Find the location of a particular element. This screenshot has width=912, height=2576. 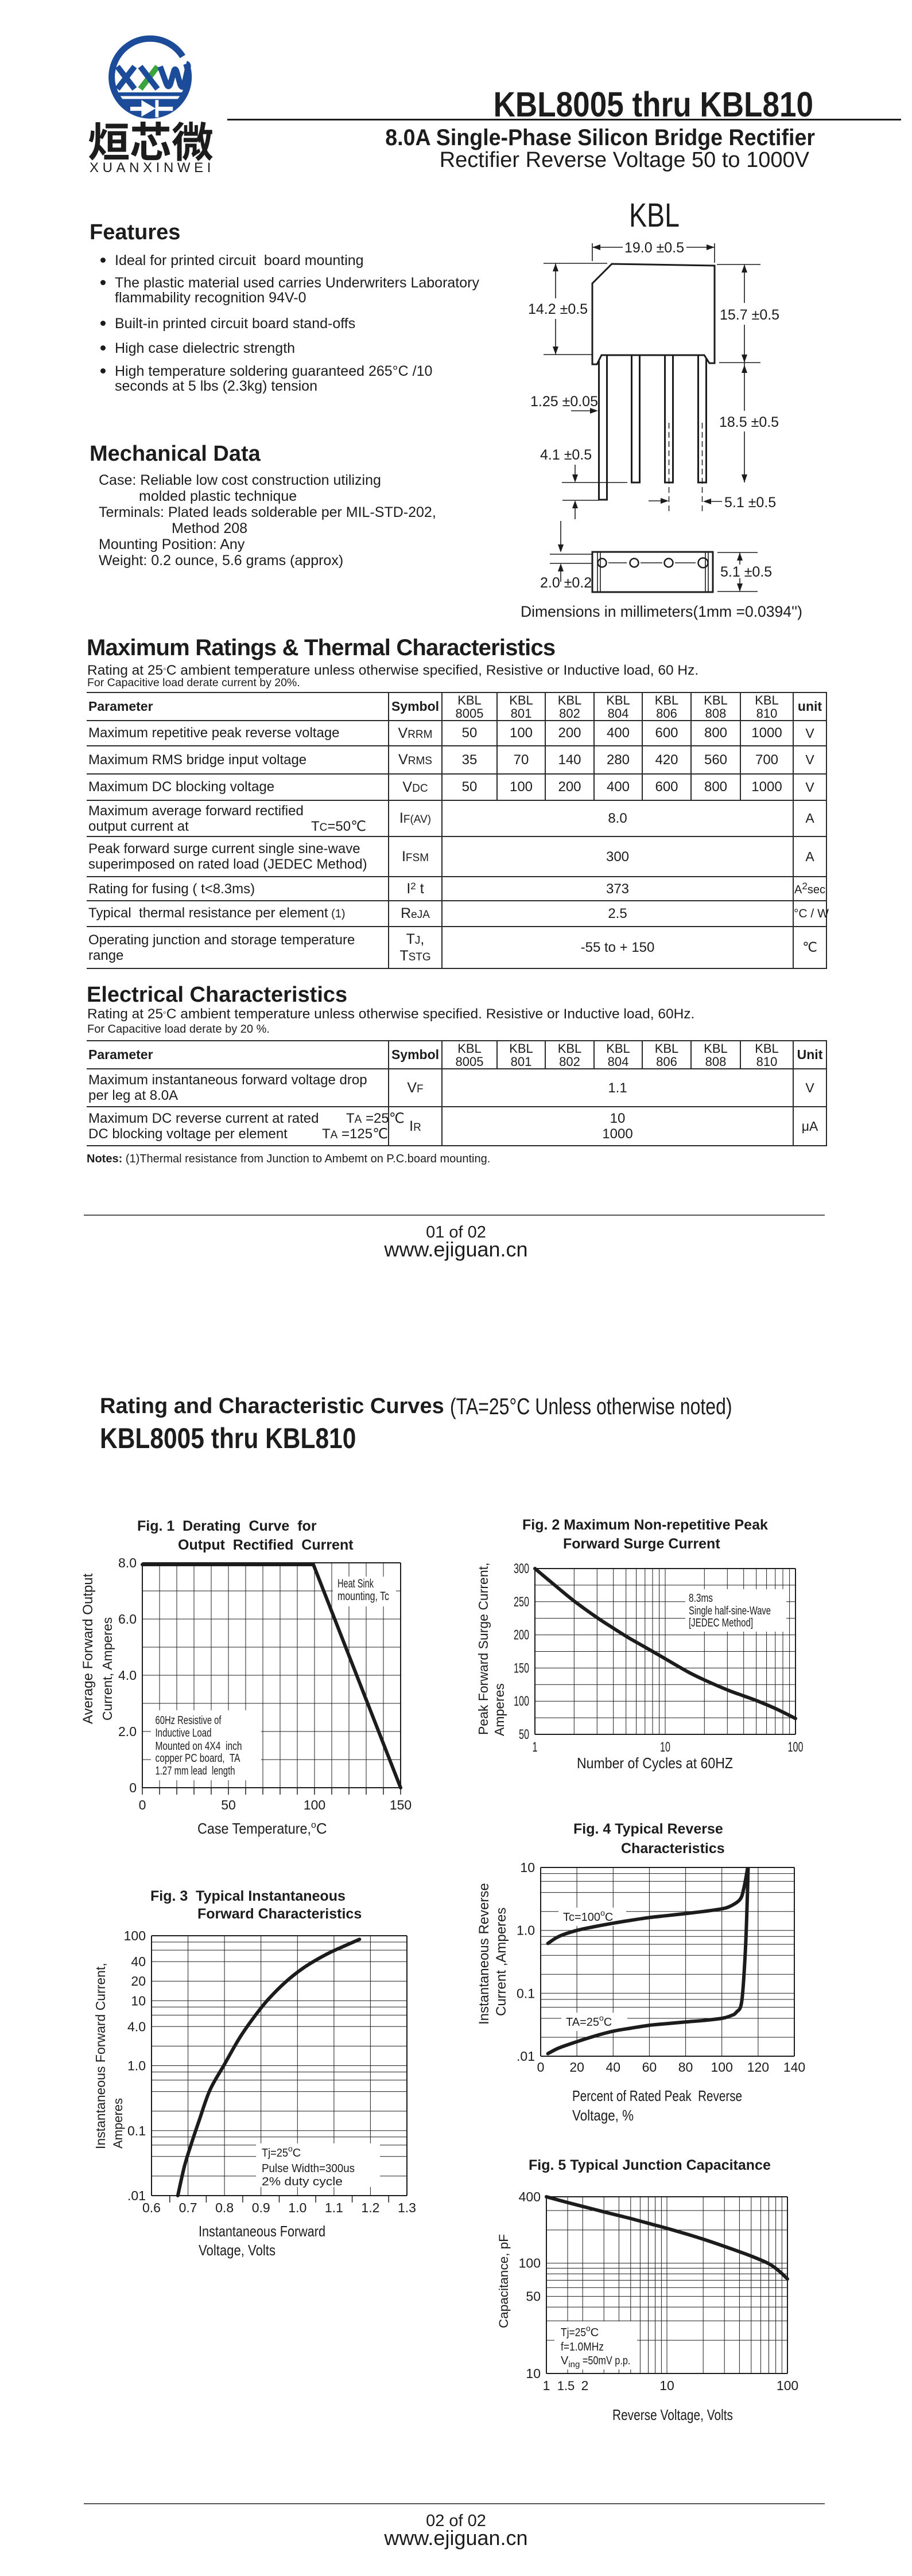

svg-text: 1.25 ±0.05 is located at coordinates (564, 402).